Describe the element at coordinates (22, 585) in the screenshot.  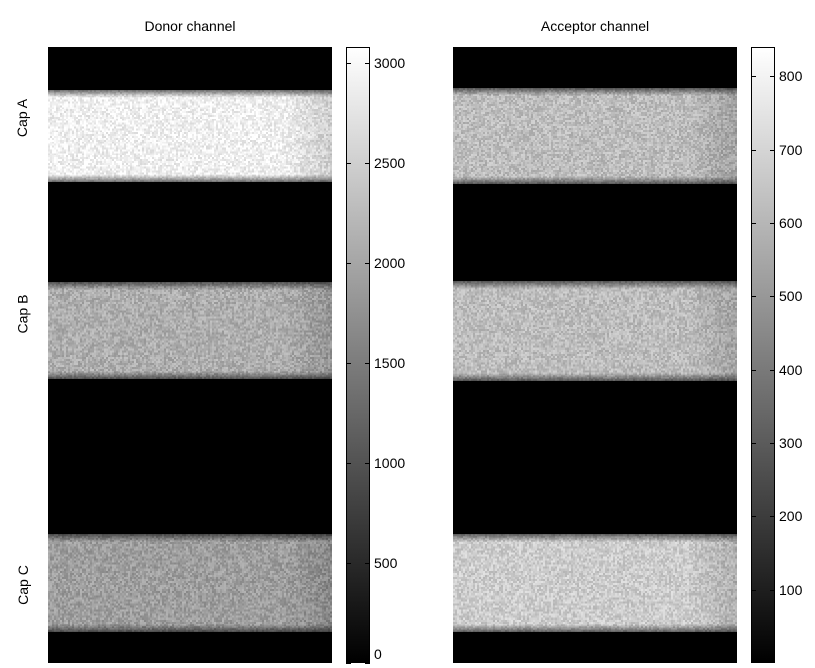
I see `row-label-cap-c: Cap C` at that location.